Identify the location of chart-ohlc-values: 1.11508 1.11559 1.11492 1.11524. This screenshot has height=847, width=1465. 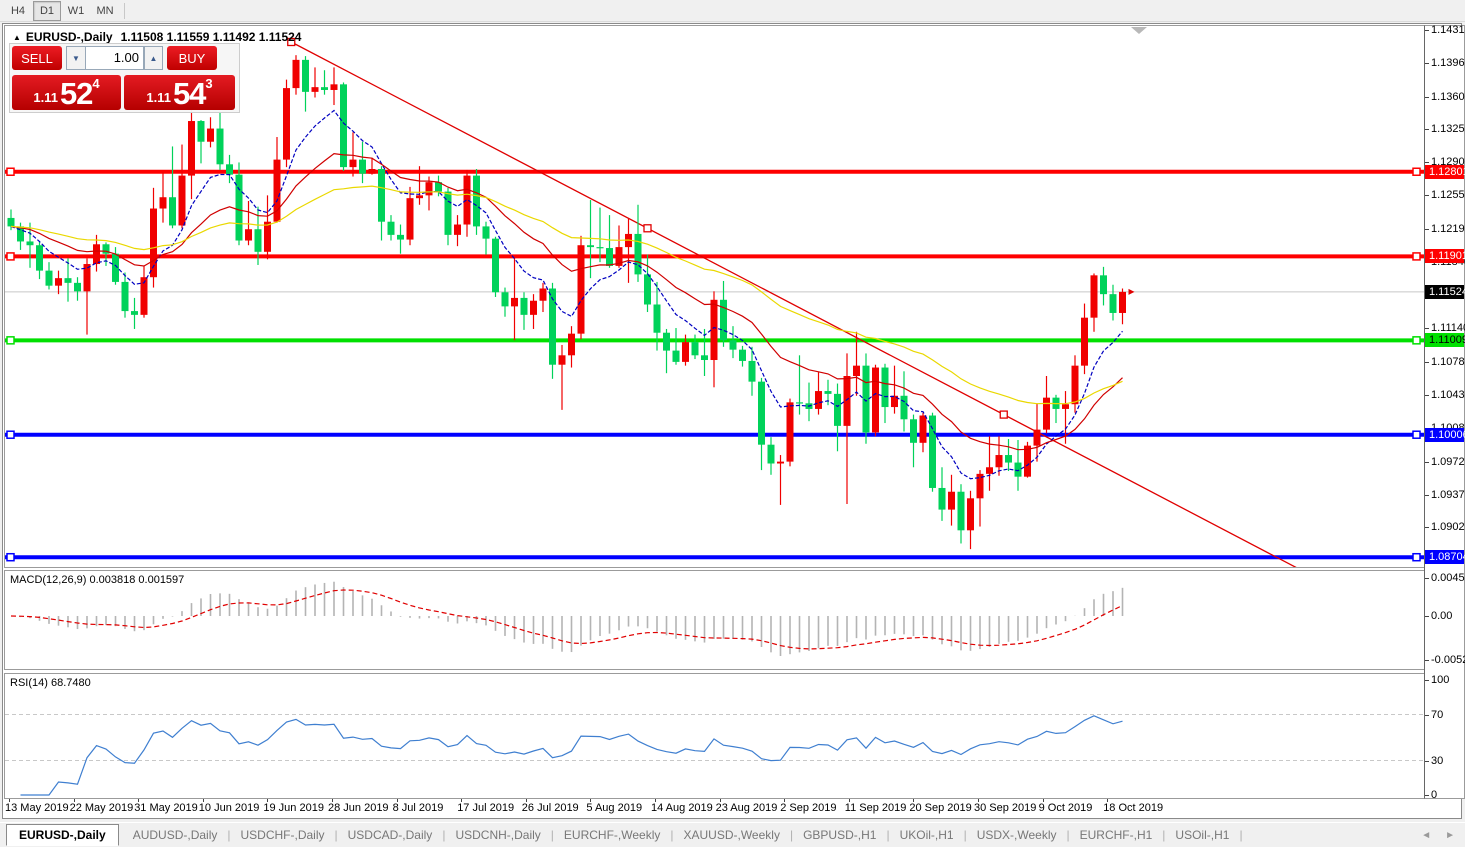
(211, 37).